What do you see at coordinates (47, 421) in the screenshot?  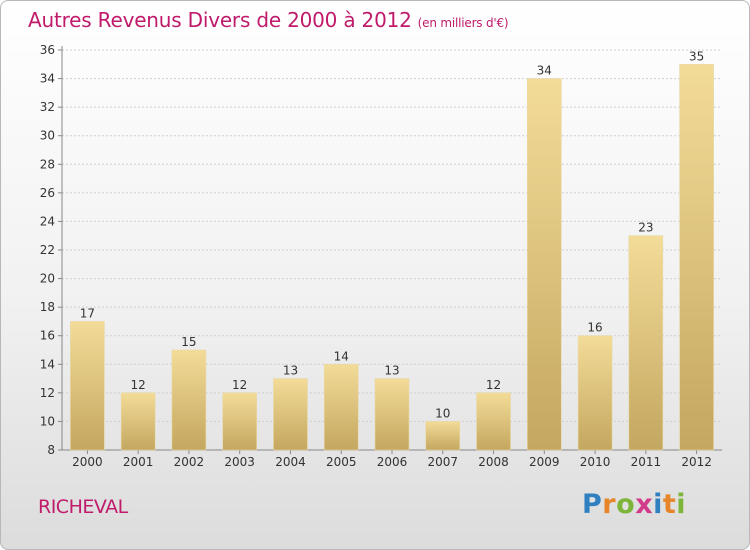 I see `y-tick-label: 10` at bounding box center [47, 421].